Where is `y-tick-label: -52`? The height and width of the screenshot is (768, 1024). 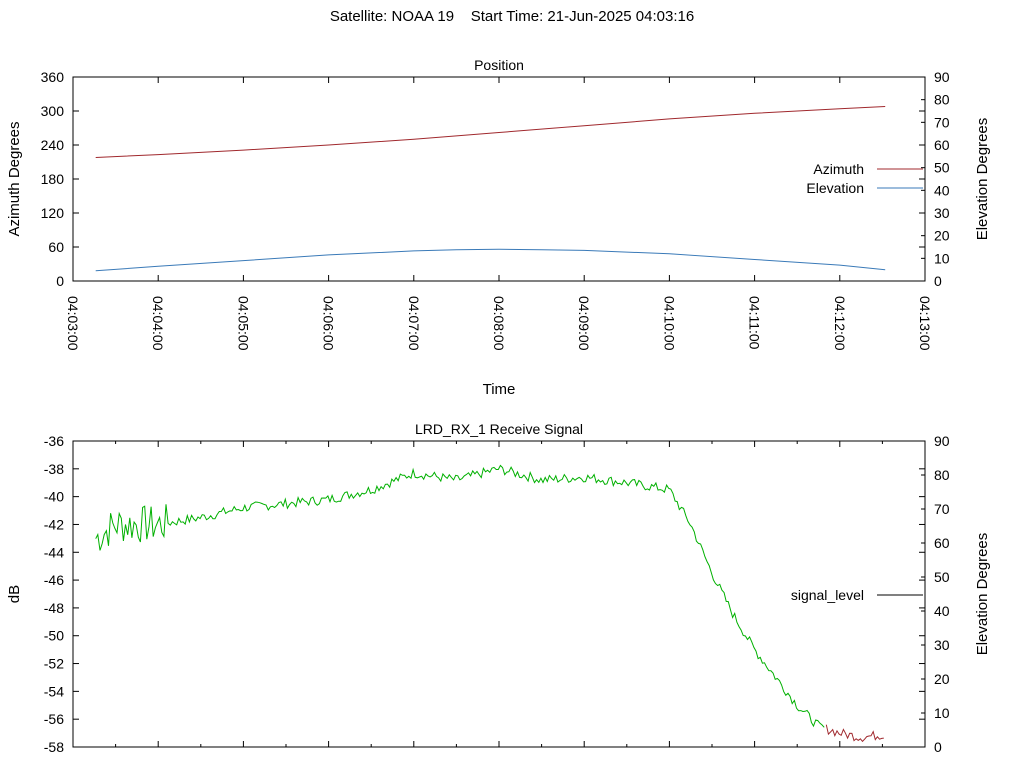 y-tick-label: -52 is located at coordinates (54, 664).